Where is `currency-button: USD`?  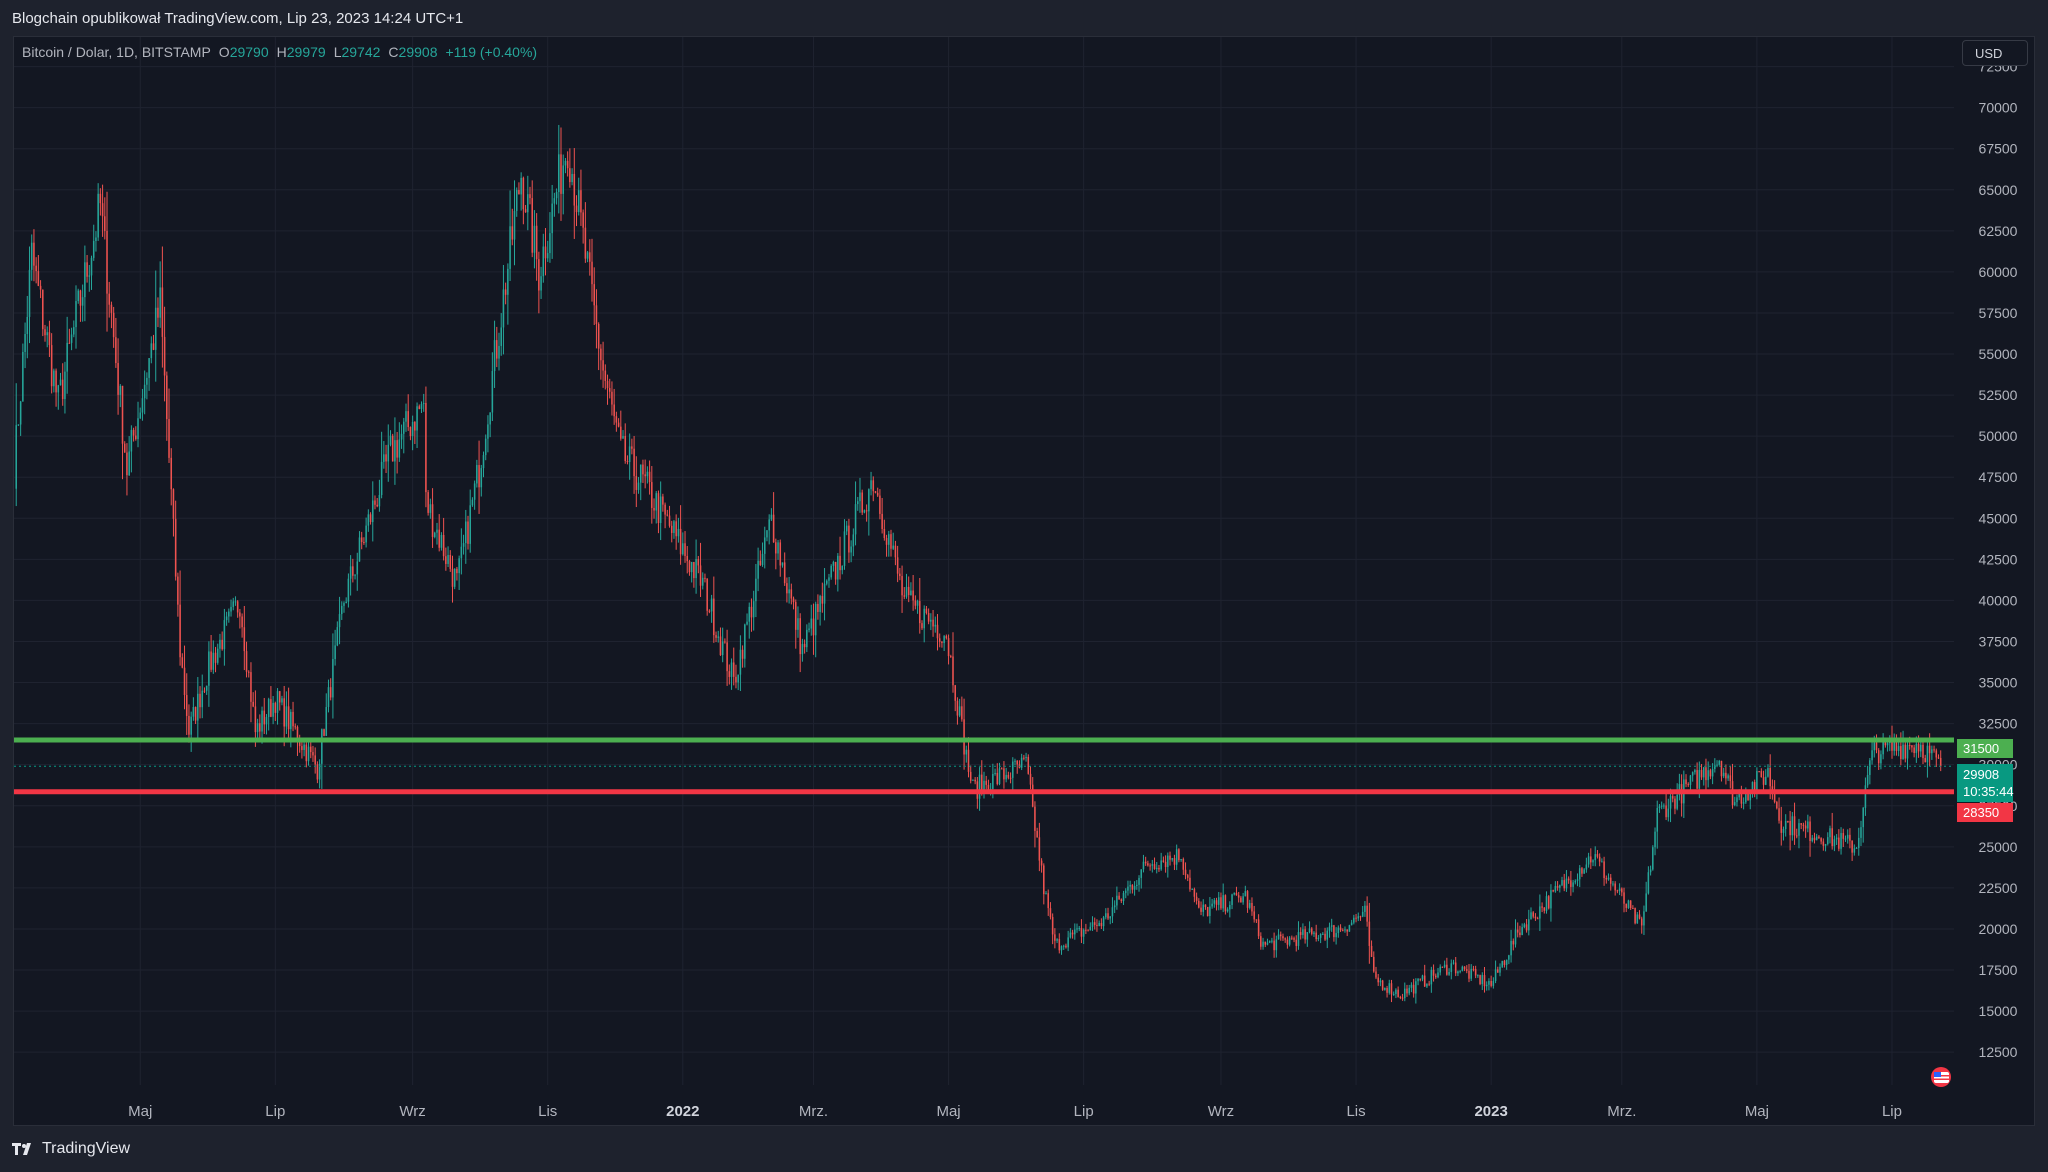
currency-button: USD is located at coordinates (1995, 53).